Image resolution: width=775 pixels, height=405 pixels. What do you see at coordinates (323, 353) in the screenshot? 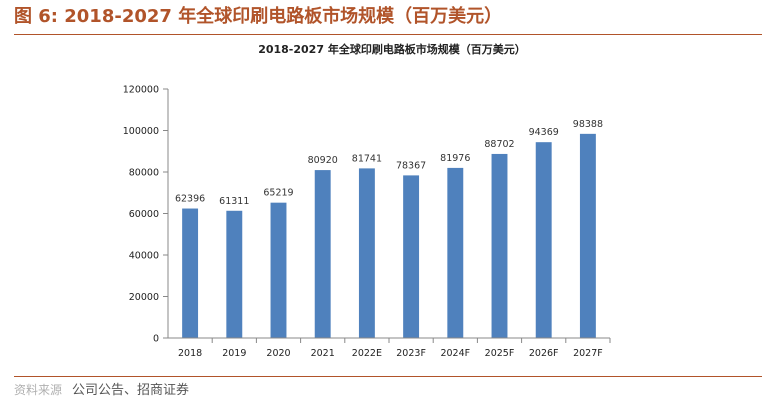
I see `x-tick-label: 2021` at bounding box center [323, 353].